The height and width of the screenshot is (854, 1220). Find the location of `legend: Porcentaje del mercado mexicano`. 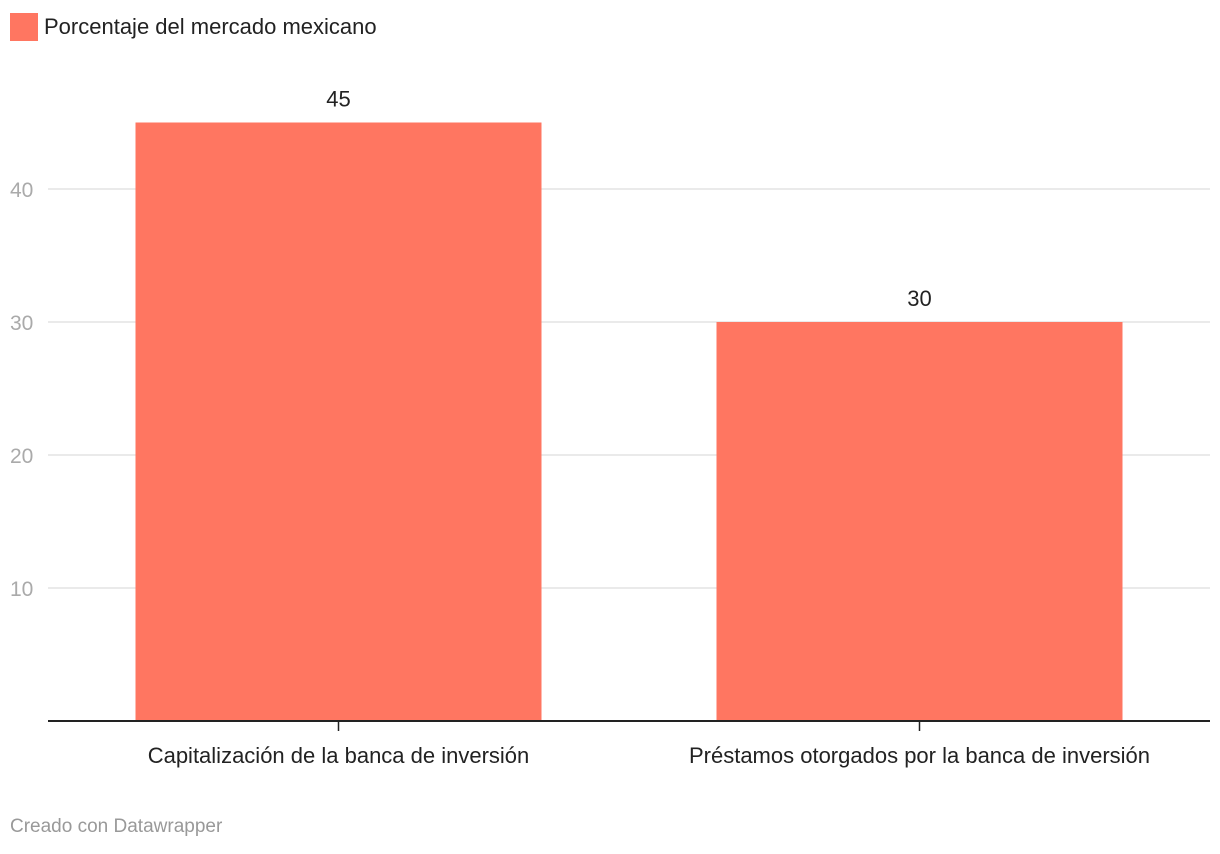

legend: Porcentaje del mercado mexicano is located at coordinates (193, 27).